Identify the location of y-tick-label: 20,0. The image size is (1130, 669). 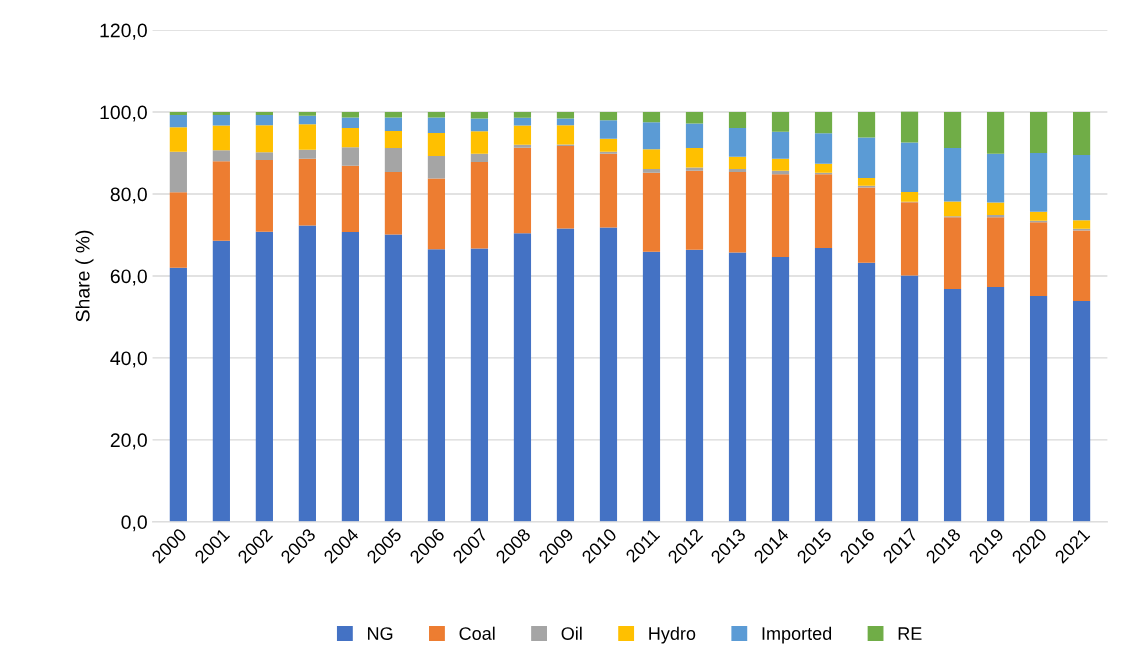
(128, 441).